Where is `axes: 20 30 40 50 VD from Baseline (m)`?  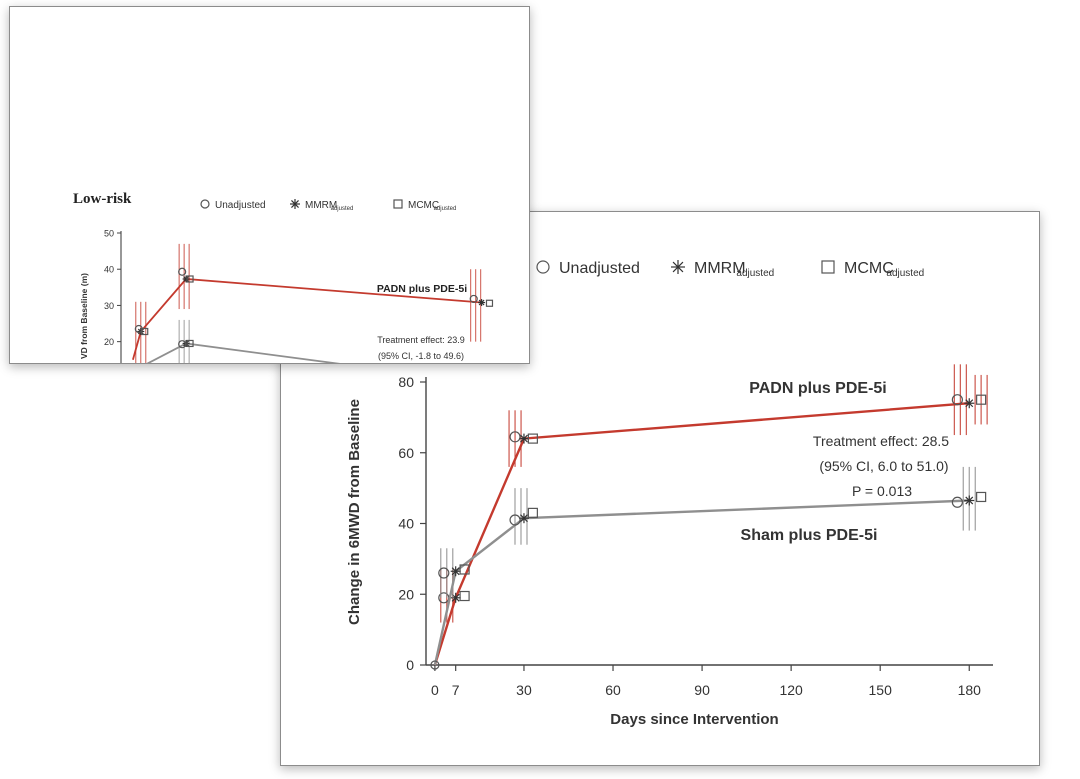 axes: 20 30 40 50 VD from Baseline (m) is located at coordinates (100, 296).